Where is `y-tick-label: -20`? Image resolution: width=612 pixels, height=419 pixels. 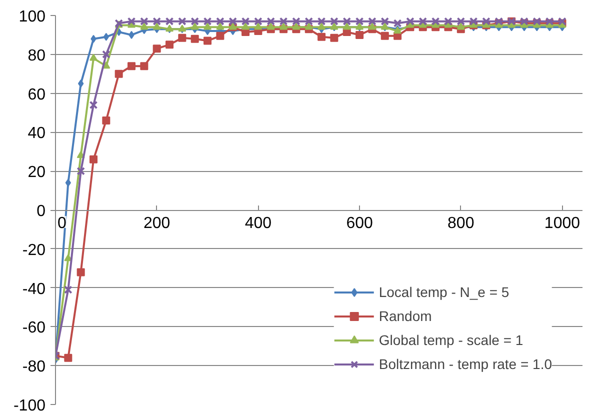 y-tick-label: -20 is located at coordinates (34, 250).